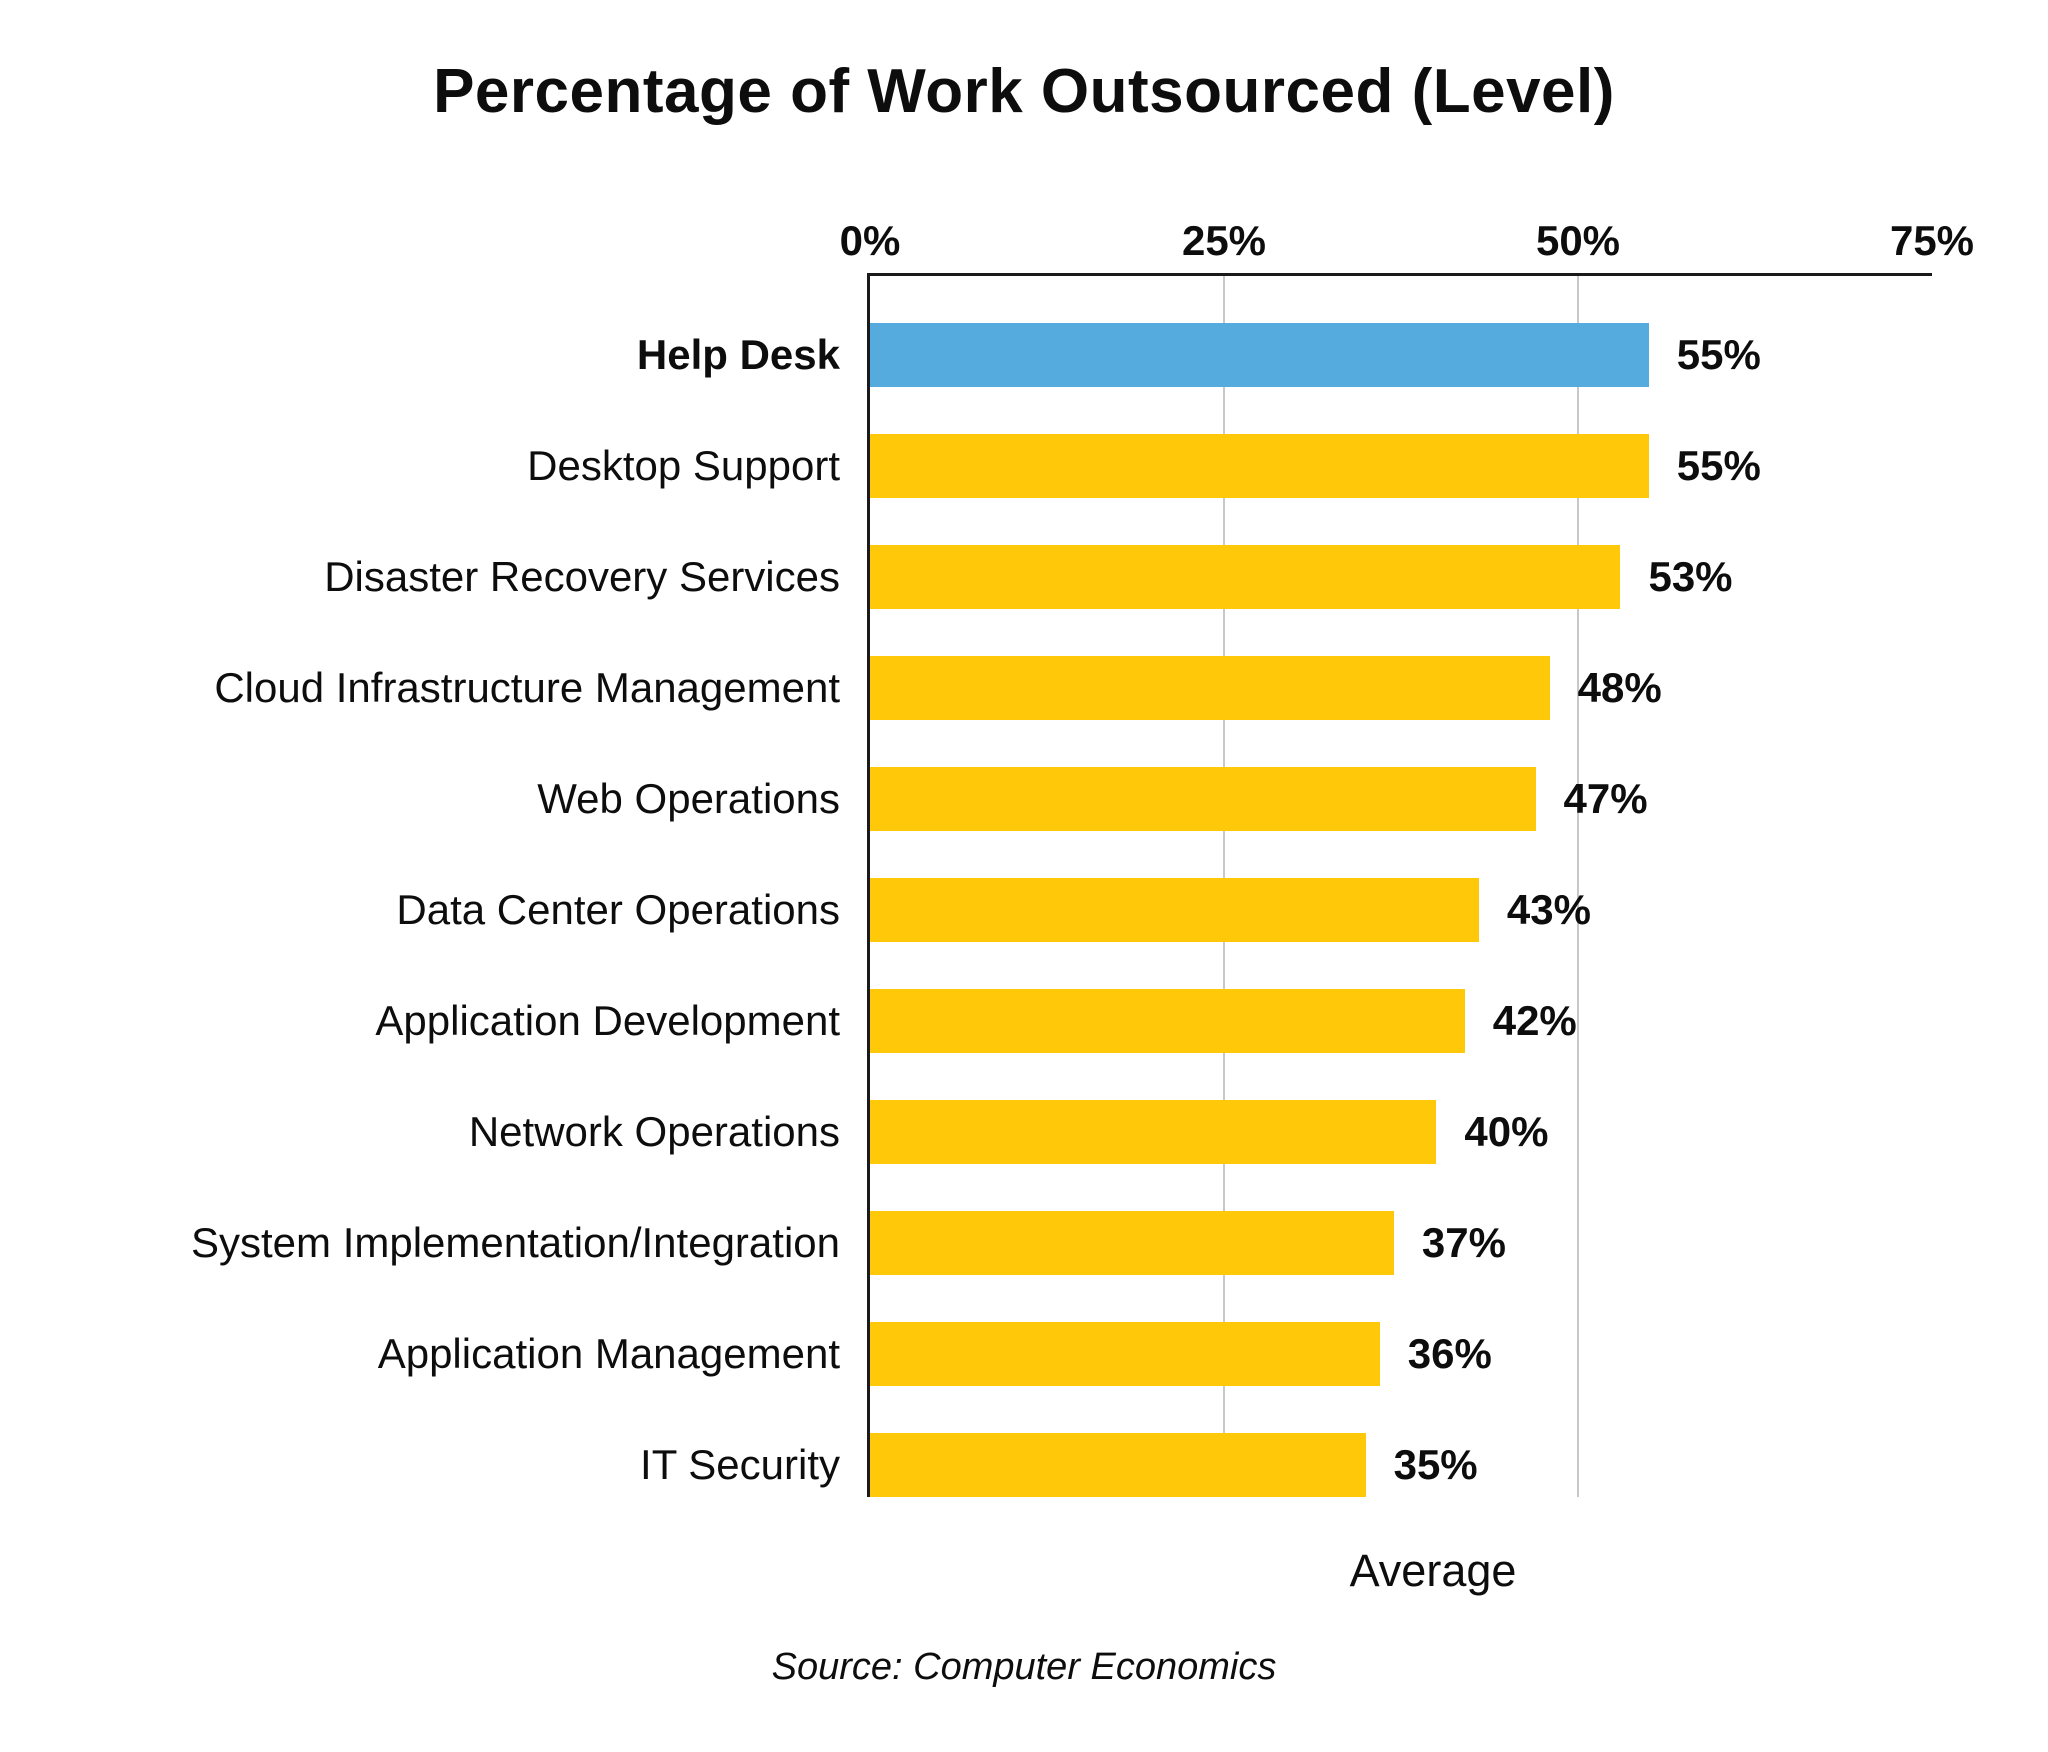  I want to click on bar-row: Data Center Operations 43%, so click(1164, 886).